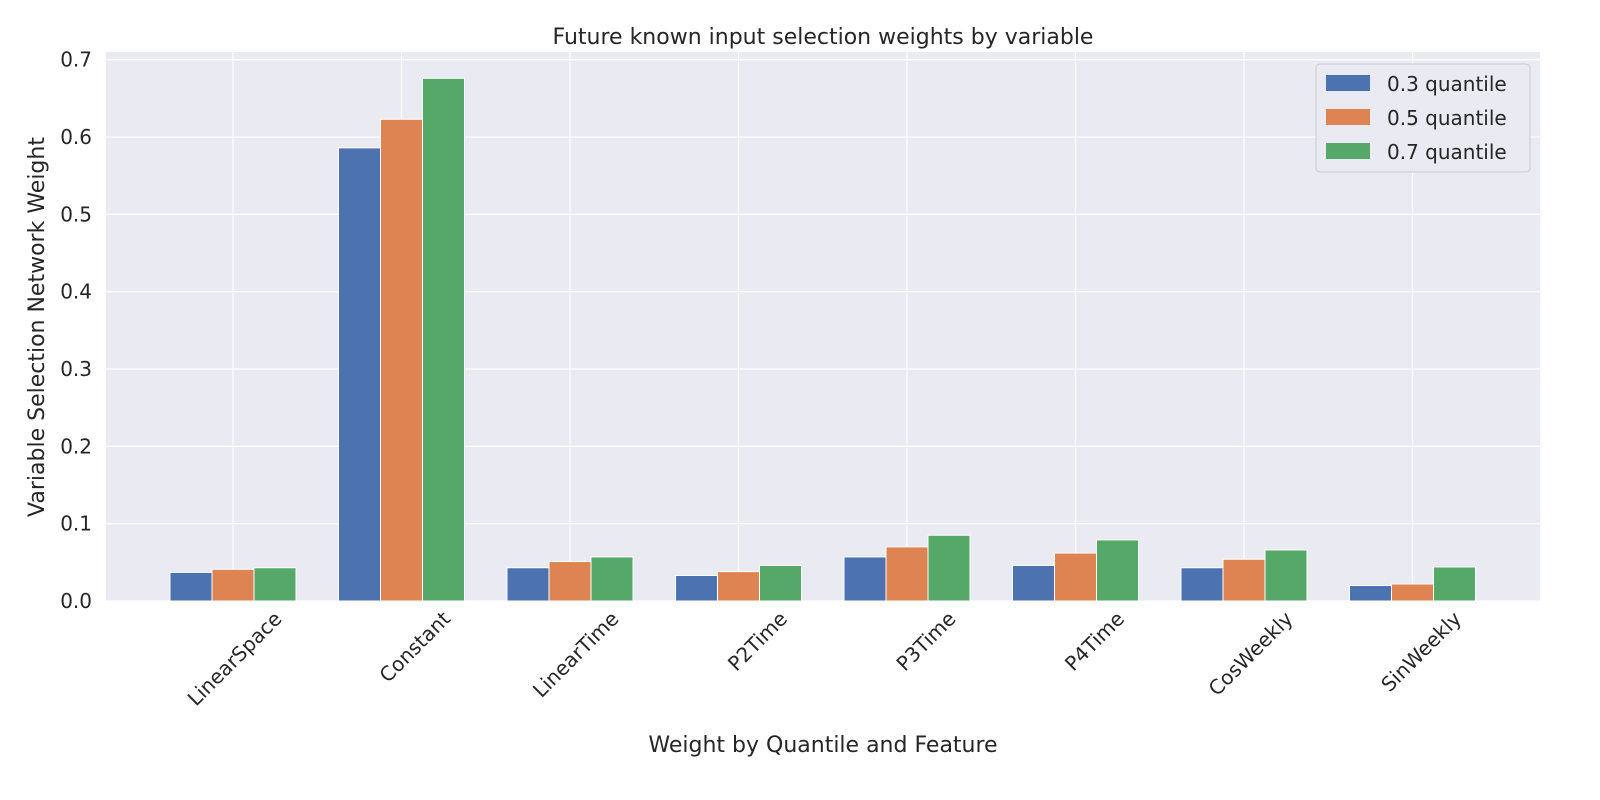 This screenshot has height=800, width=1600. I want to click on y-tick-label: 0.5, so click(76, 214).